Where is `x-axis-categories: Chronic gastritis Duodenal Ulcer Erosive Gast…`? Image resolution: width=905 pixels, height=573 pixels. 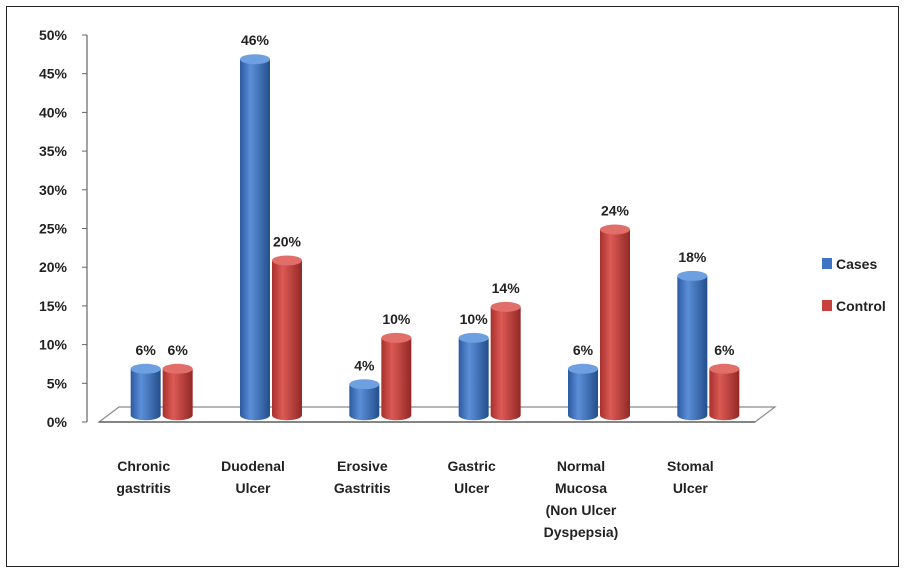
x-axis-categories: Chronic gastritis Duodenal Ulcer Erosive Gast… is located at coordinates (414, 499).